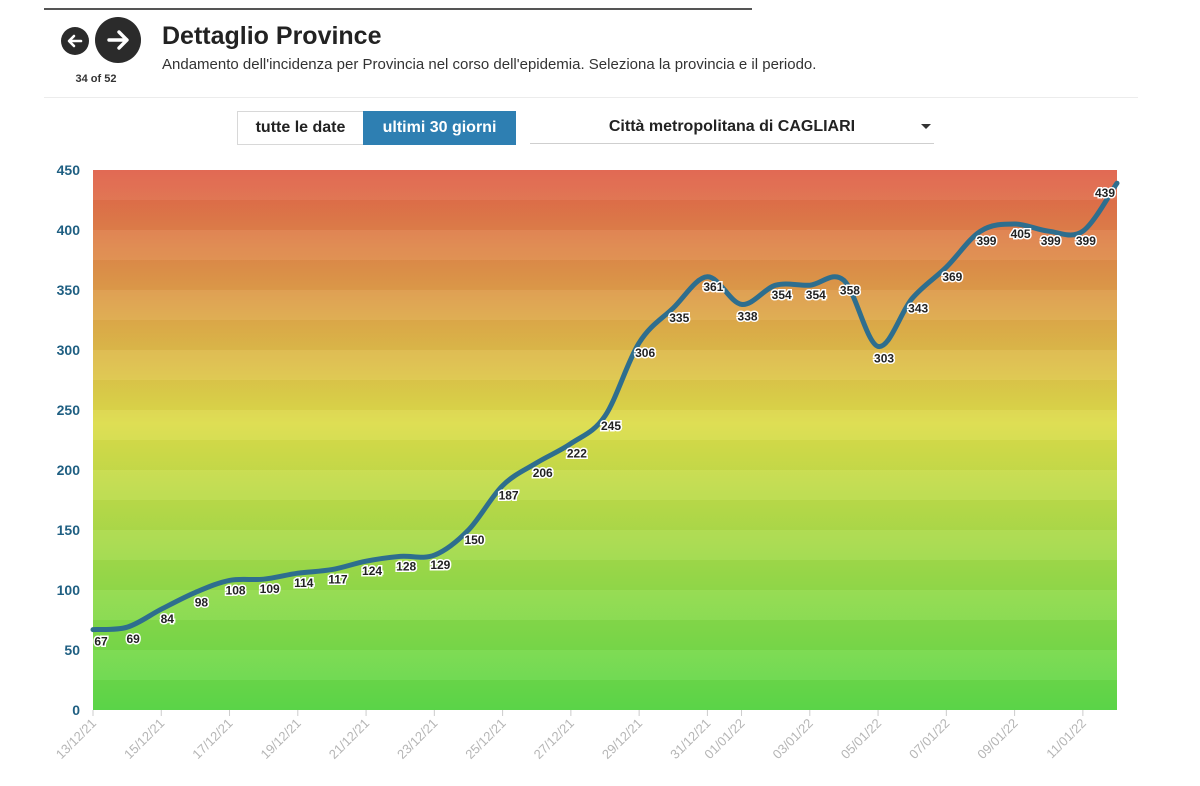 The width and height of the screenshot is (1200, 786). Describe the element at coordinates (417, 739) in the screenshot. I see `x-tick-label: 23/12/21` at that location.